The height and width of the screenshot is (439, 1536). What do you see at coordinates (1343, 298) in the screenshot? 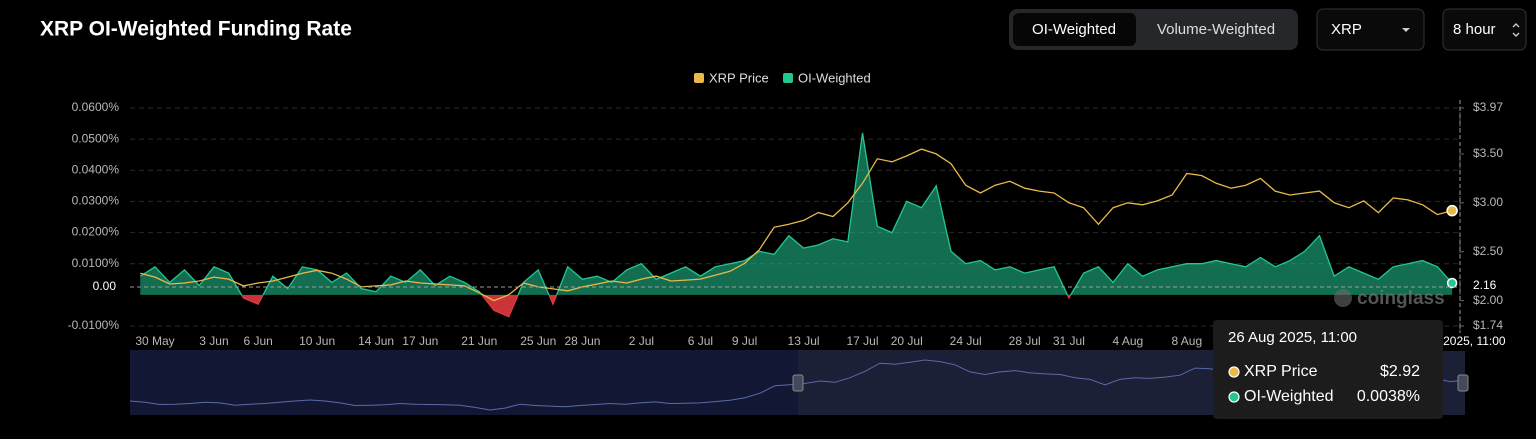
I see `watermark-logo` at bounding box center [1343, 298].